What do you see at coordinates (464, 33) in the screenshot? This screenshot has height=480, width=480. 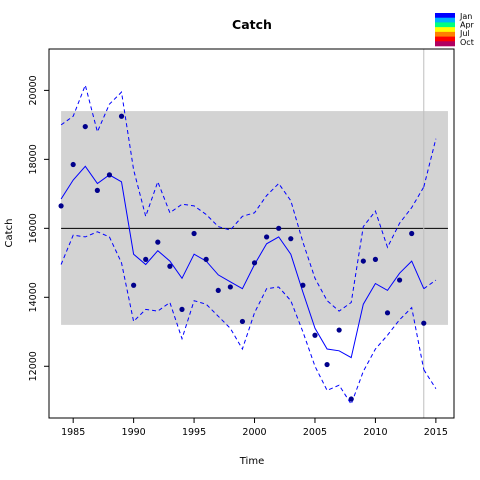 I see `legend-label: Jul` at bounding box center [464, 33].